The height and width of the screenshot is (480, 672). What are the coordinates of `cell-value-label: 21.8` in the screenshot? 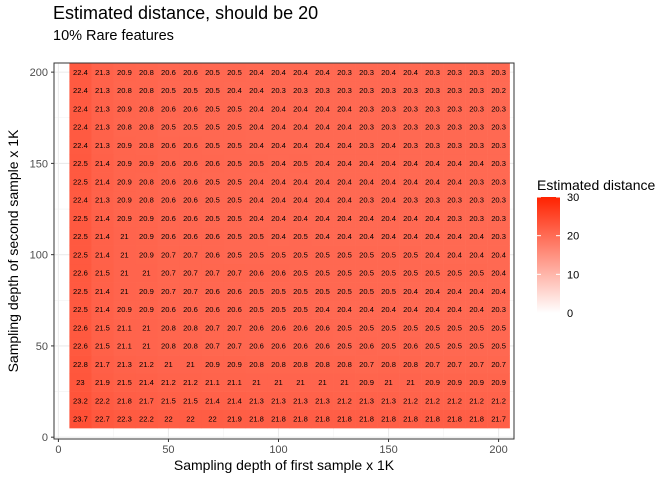 It's located at (344, 419).